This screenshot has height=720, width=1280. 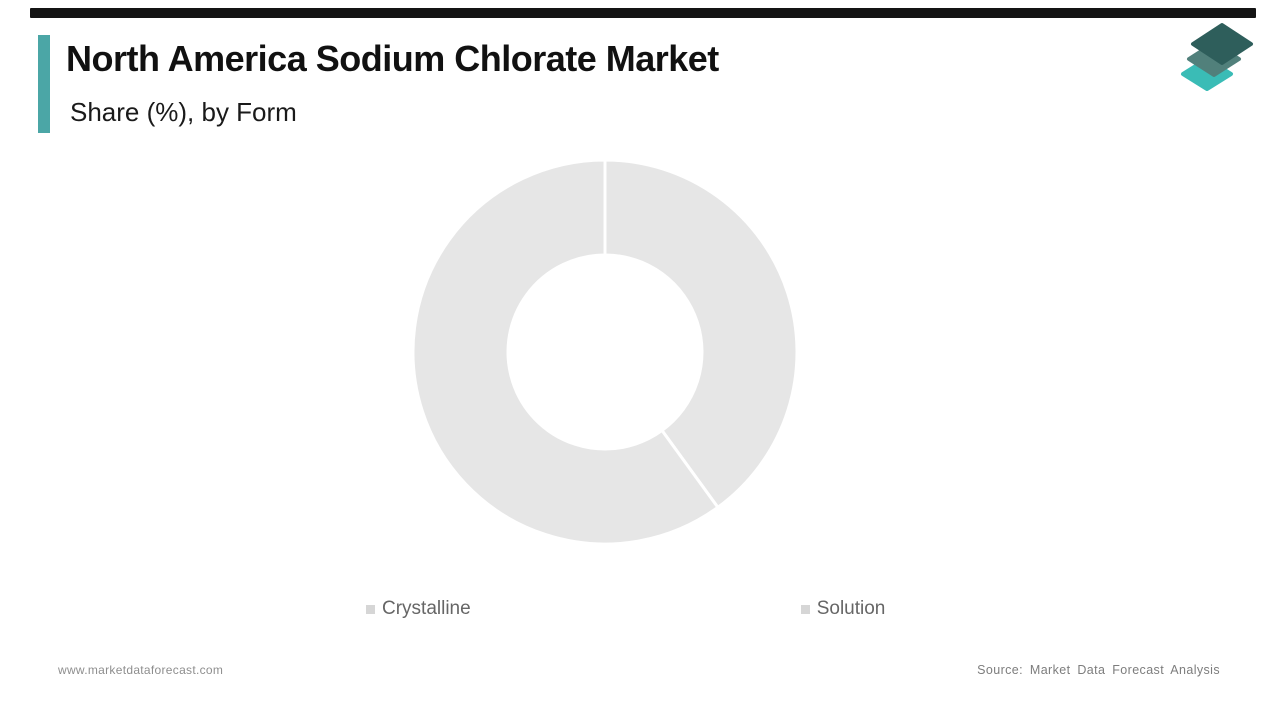 I want to click on page-title: North America Sodium Chlorate Market, so click(x=392, y=58).